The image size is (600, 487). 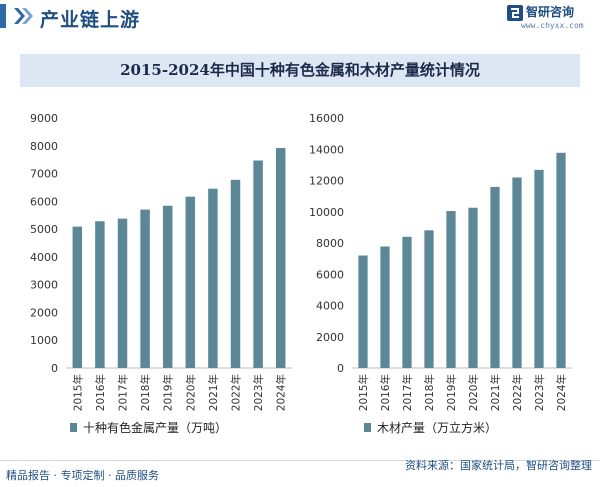 I want to click on footer-slogan: 精品报告 · 专项定制 · 品质服务, so click(x=82, y=475).